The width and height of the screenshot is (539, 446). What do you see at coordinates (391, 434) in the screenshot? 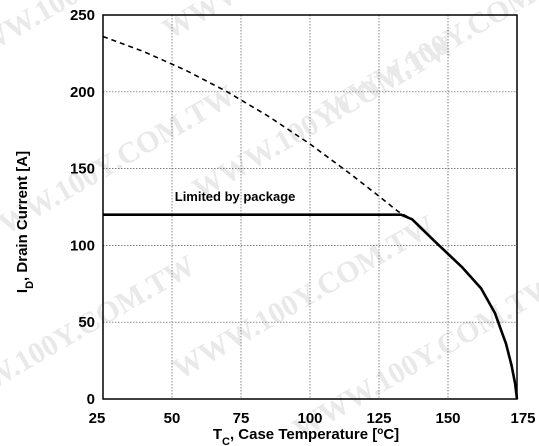
I see `x-axis-title-end: C]` at bounding box center [391, 434].